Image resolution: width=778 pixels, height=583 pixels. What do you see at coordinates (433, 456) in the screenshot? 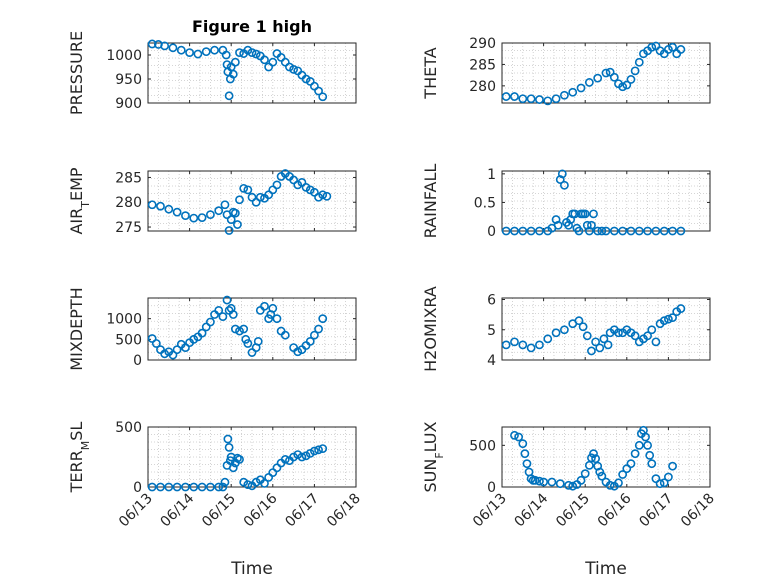
I see `y-axis-label: SUNFLUX` at bounding box center [433, 456].